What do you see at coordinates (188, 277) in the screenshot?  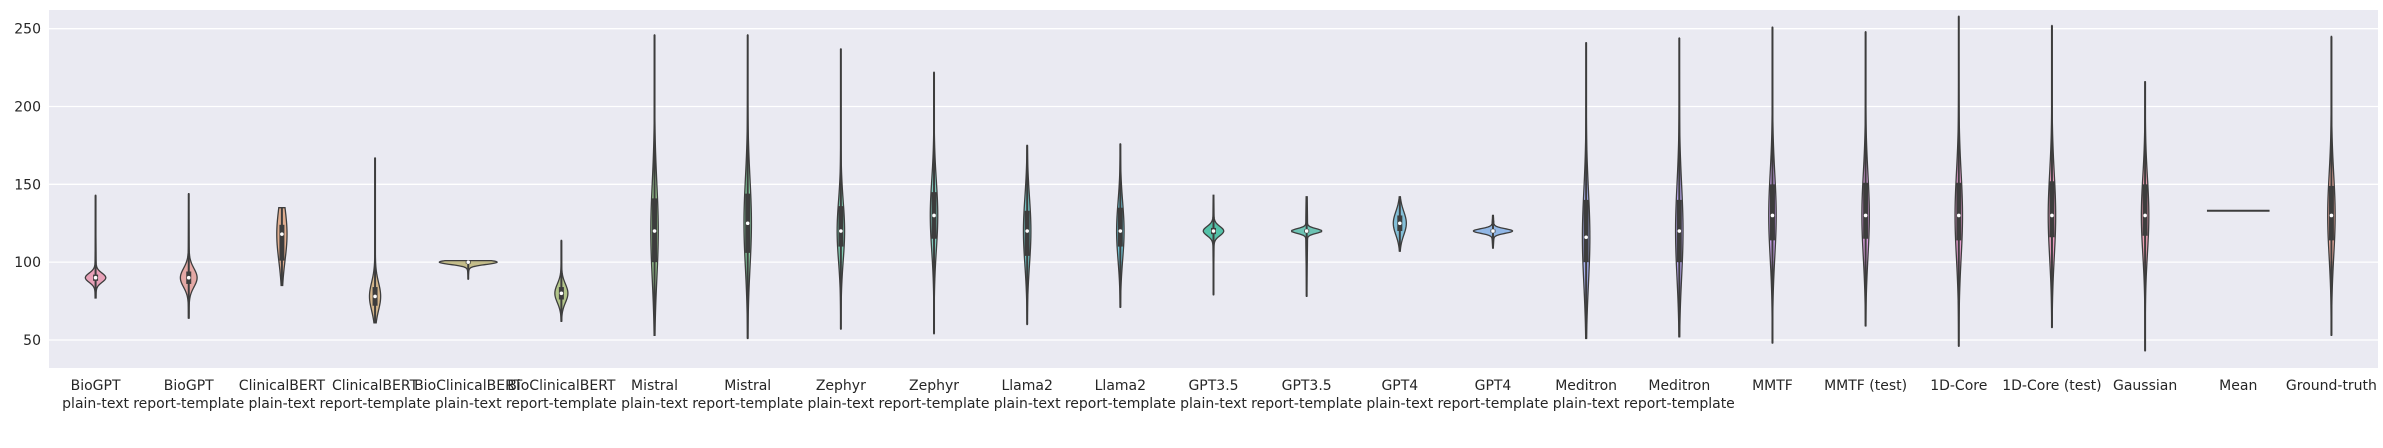 I see `violin-median-biogpt-report-template` at bounding box center [188, 277].